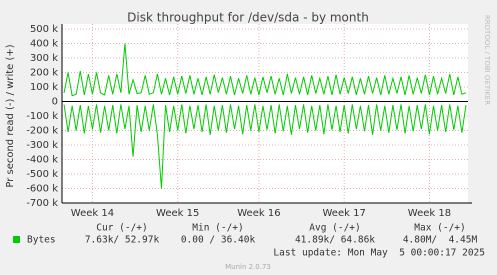  I want to click on stat-value: 4.80M/ 4.45M, so click(440, 240).